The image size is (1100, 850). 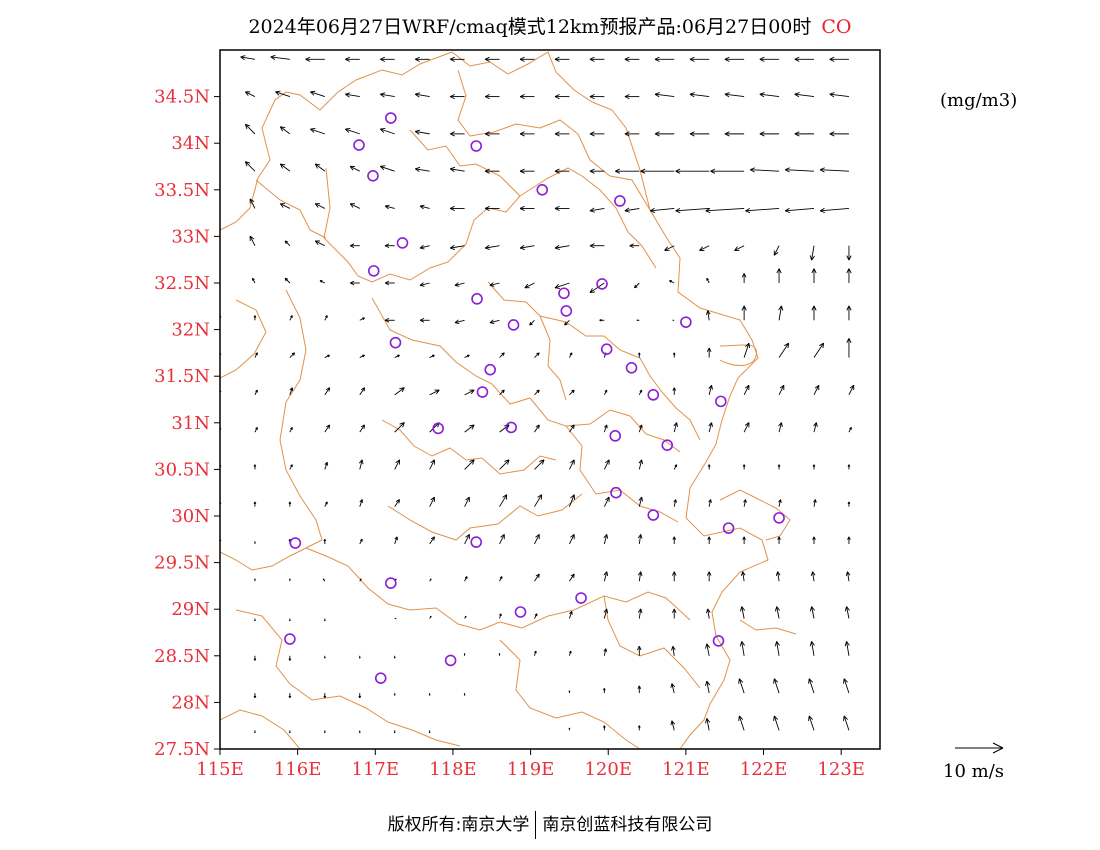 I want to click on x-tick-label: 116E, so click(x=298, y=769).